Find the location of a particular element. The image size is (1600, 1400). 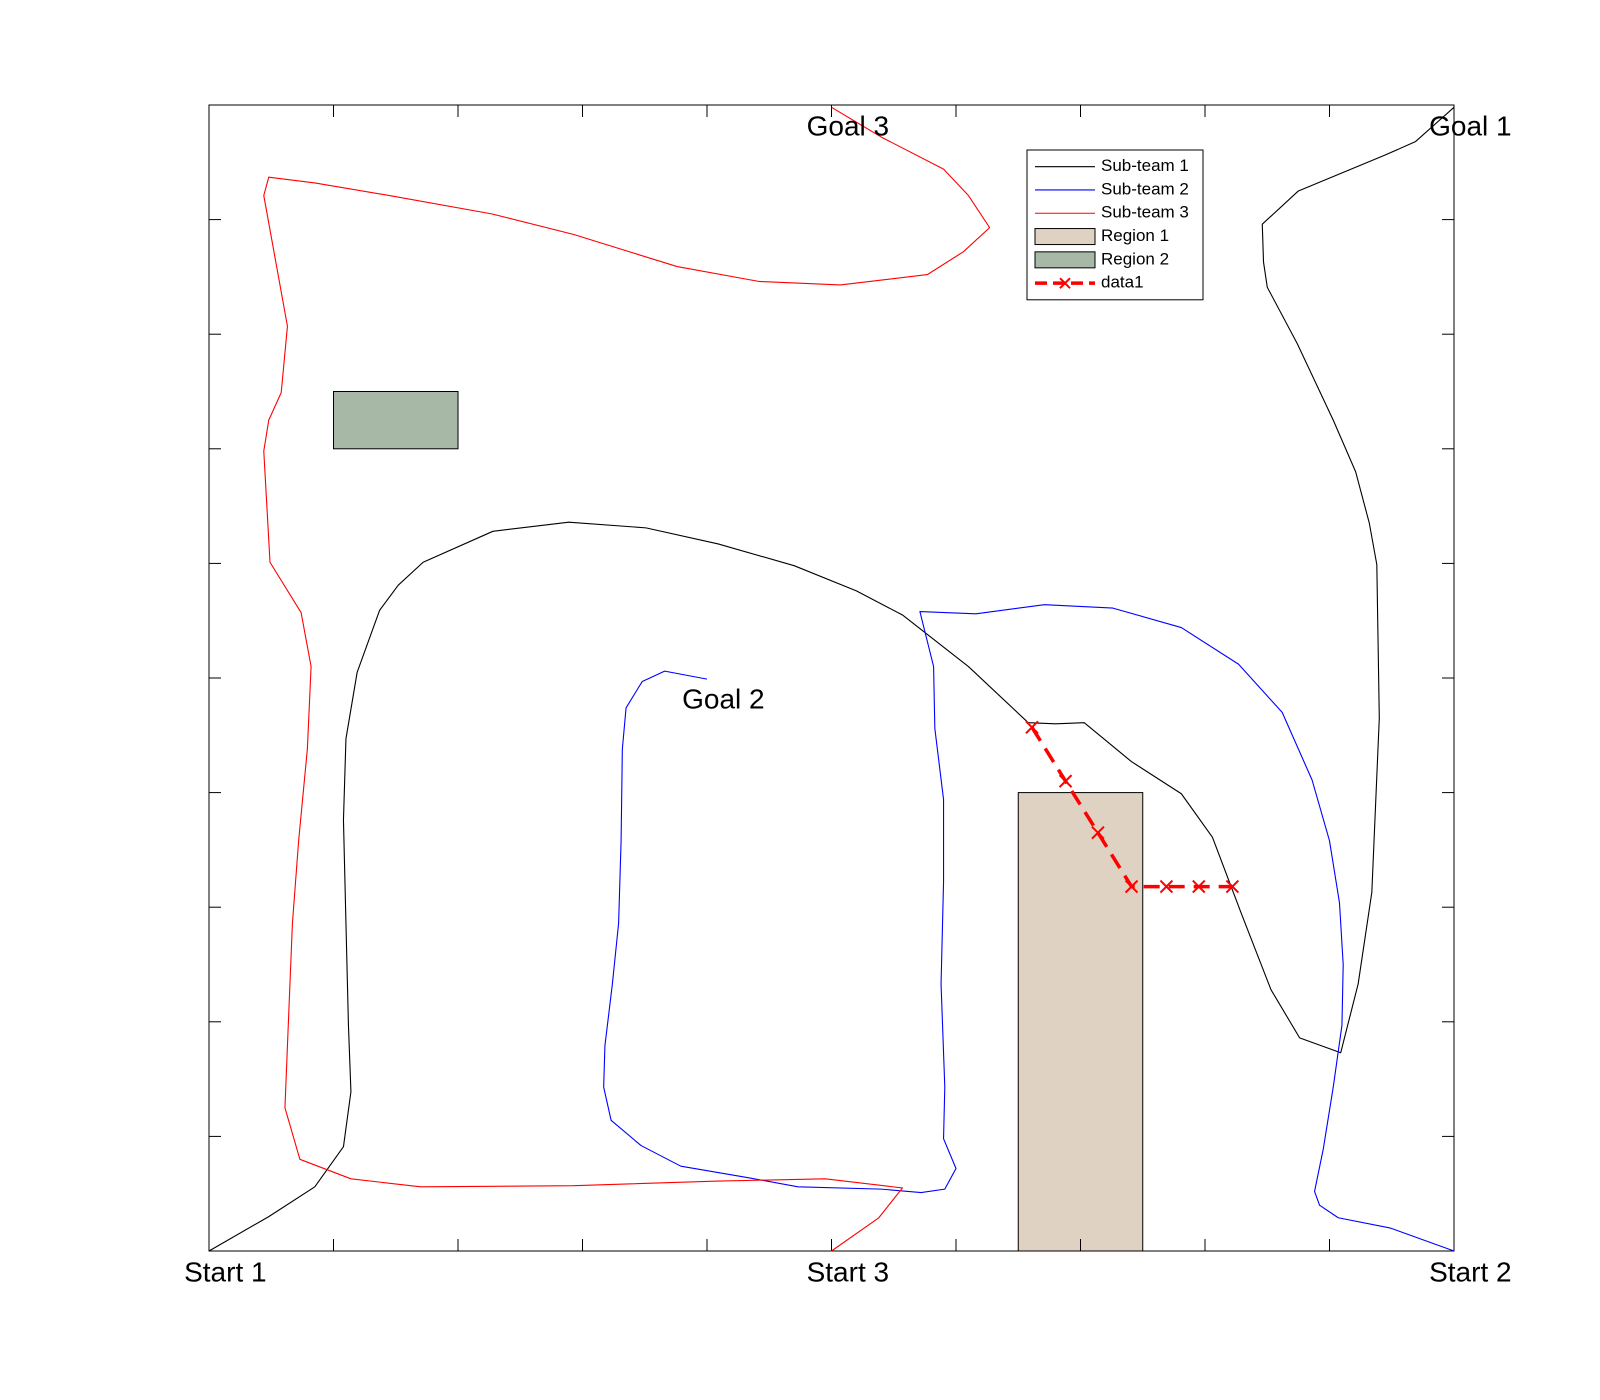

legend-label: Sub-team 3 is located at coordinates (1145, 212).